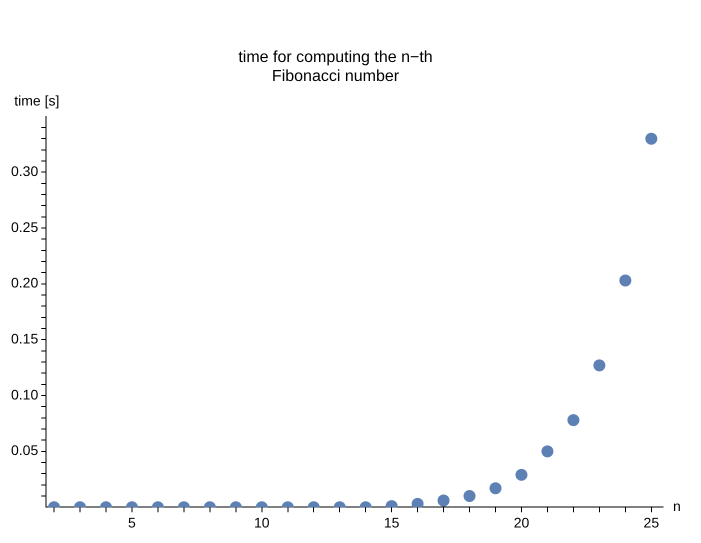 The image size is (701, 543). What do you see at coordinates (24, 450) in the screenshot?
I see `y-tick-label: 0.05` at bounding box center [24, 450].